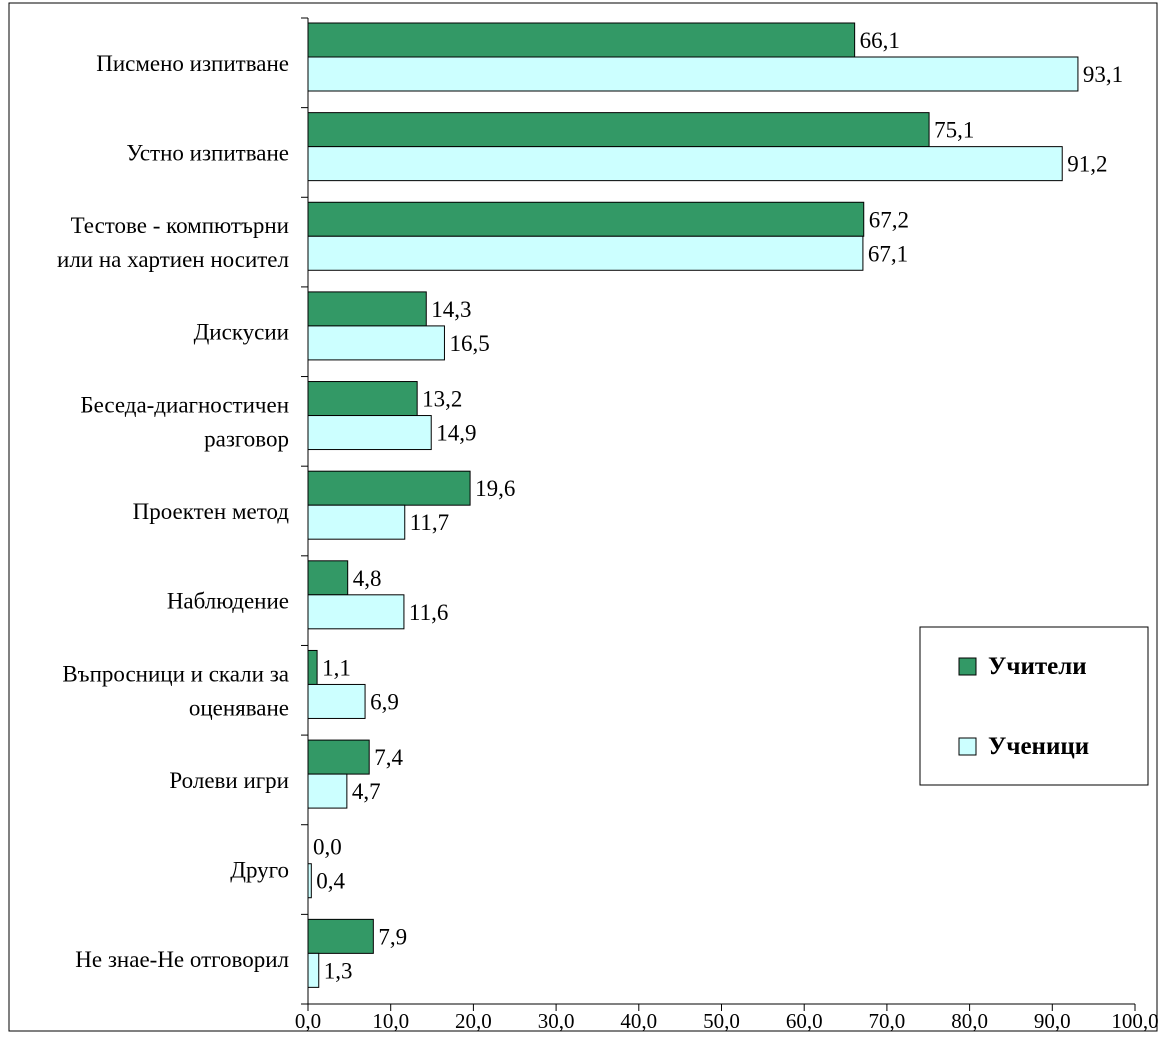 Image resolution: width=1163 pixels, height=1040 pixels. I want to click on bar-value-label: 4,8, so click(367, 578).